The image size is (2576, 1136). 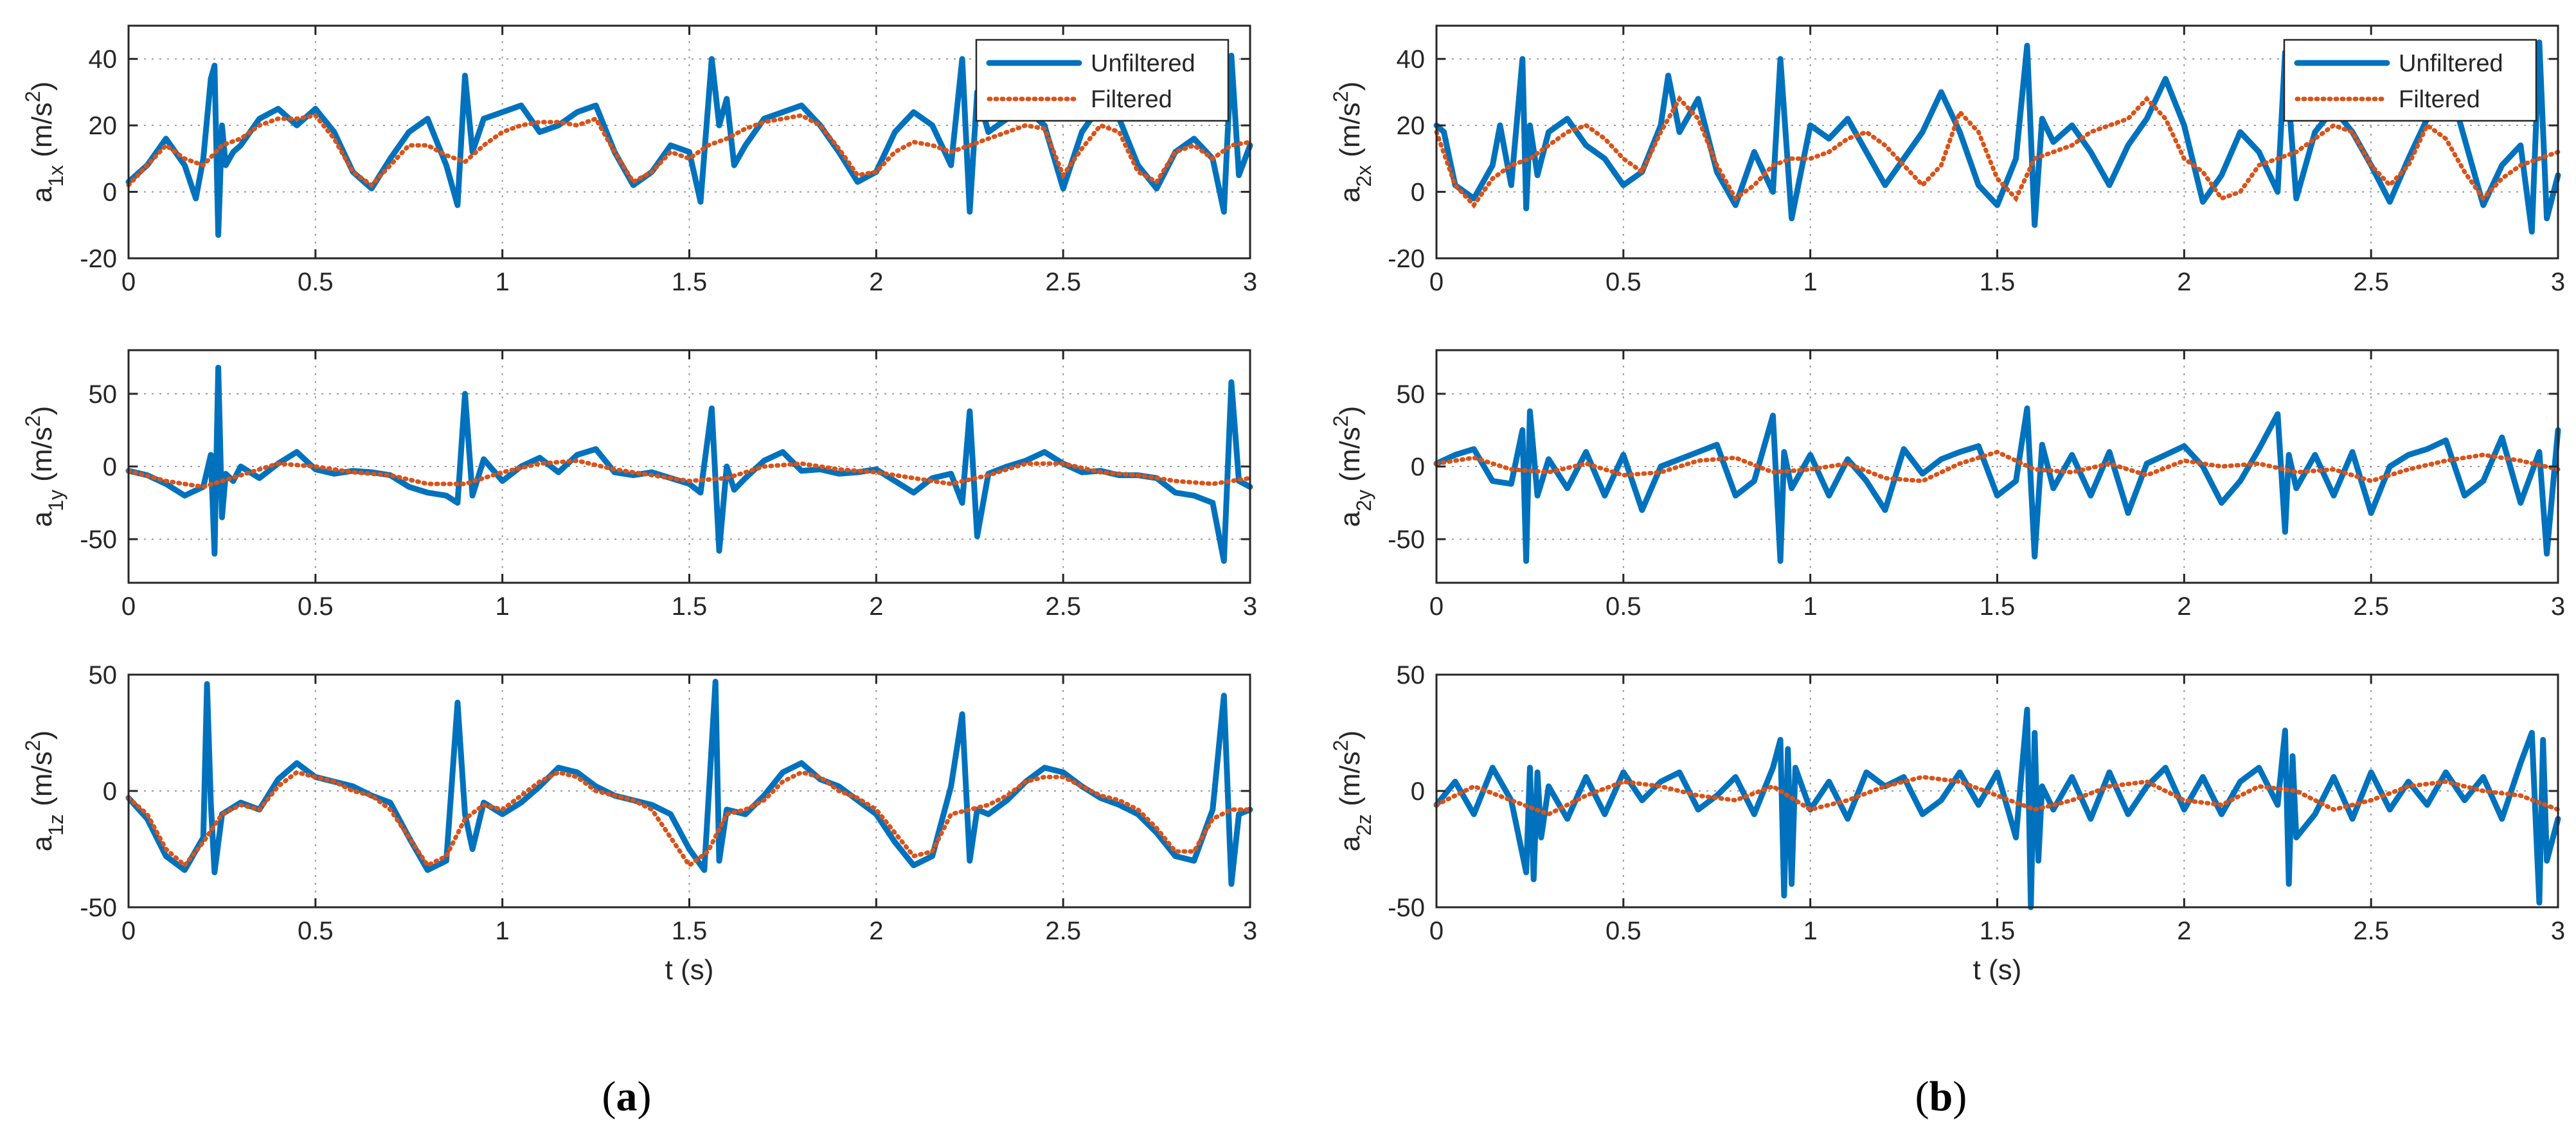 I want to click on x-axis-label-a2z: t (s), so click(x=1997, y=970).